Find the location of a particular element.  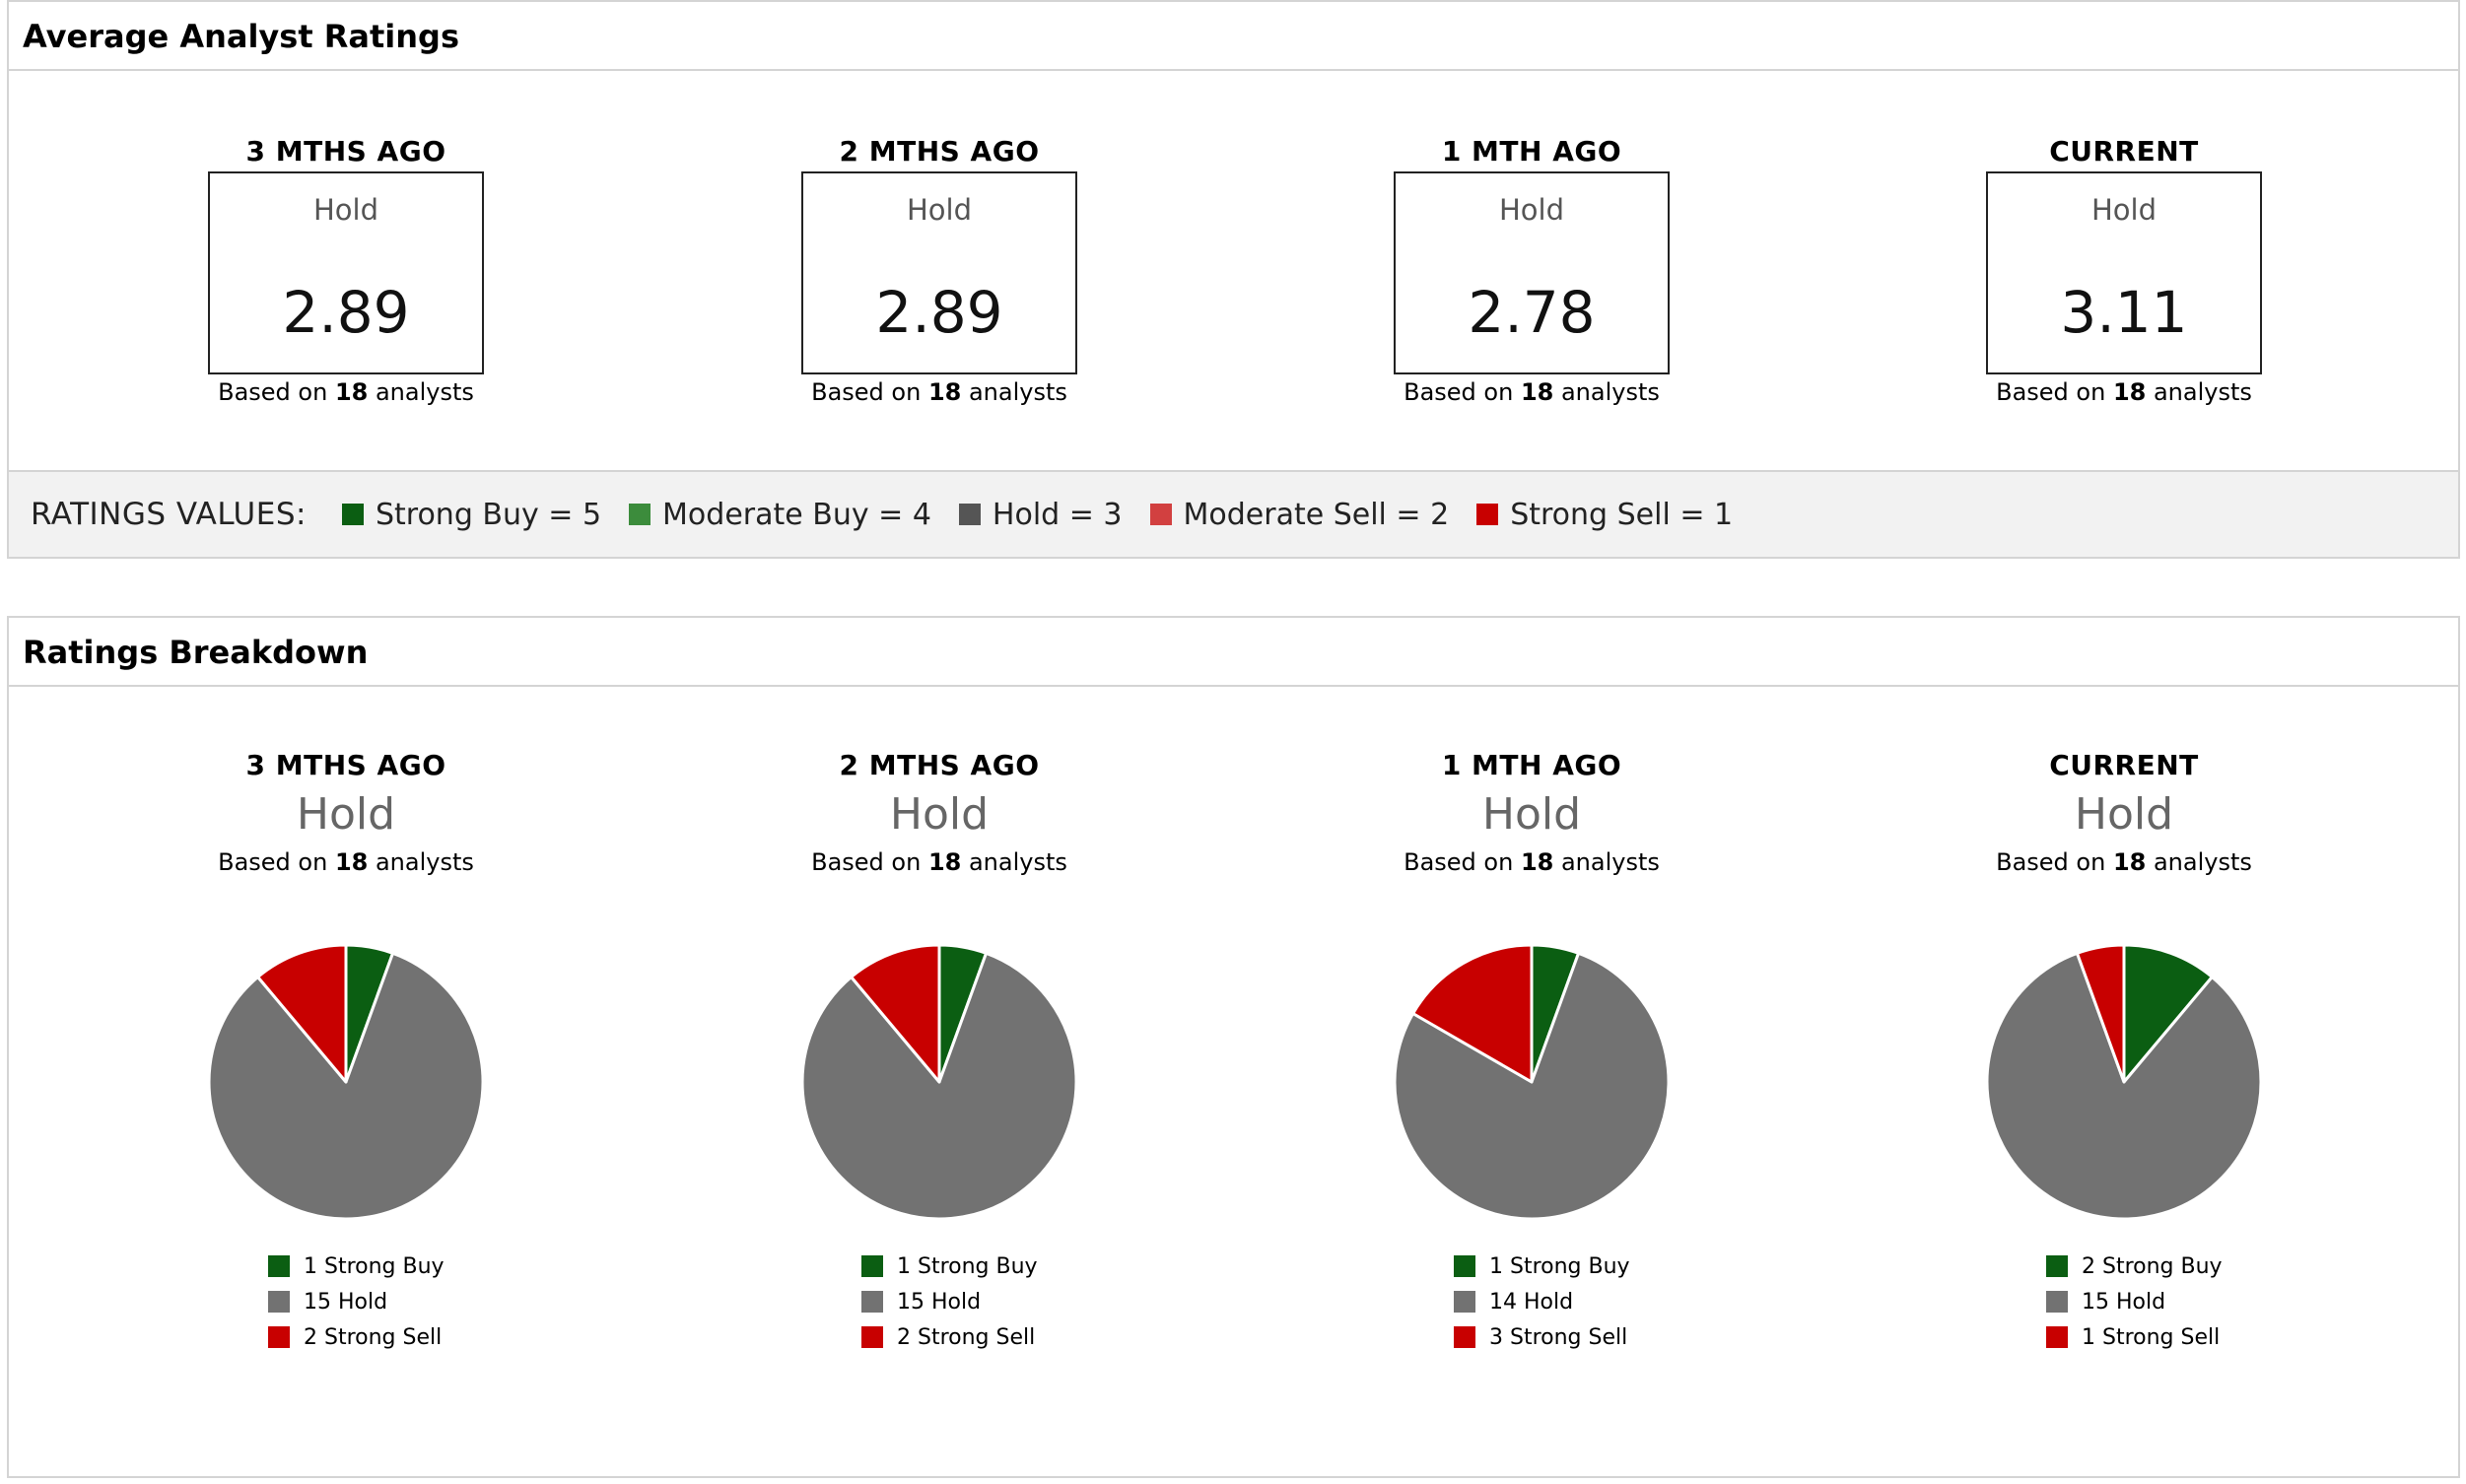

breakdown-period-title: 2 MTHS AGO is located at coordinates (939, 765).